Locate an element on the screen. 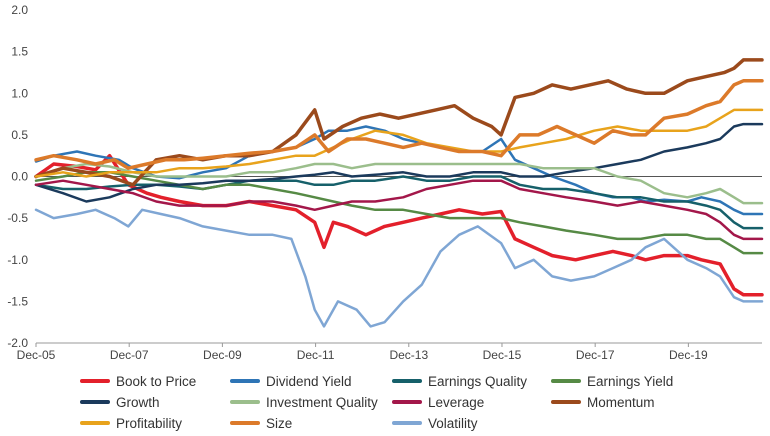  legend-label: Earnings Yield is located at coordinates (630, 381).